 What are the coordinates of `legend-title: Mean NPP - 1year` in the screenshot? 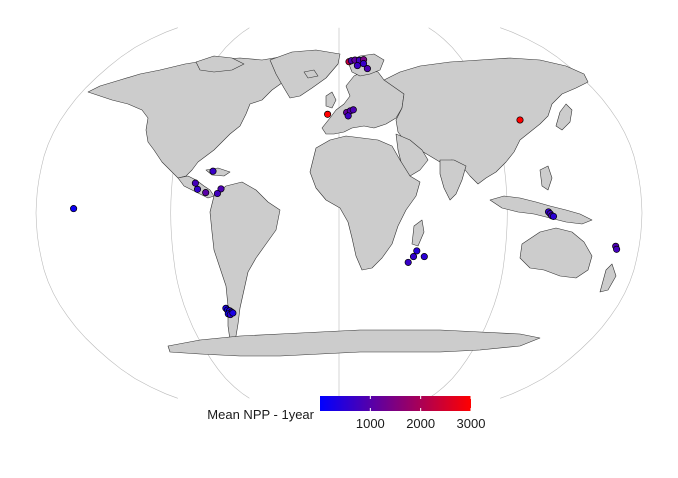 It's located at (260, 414).